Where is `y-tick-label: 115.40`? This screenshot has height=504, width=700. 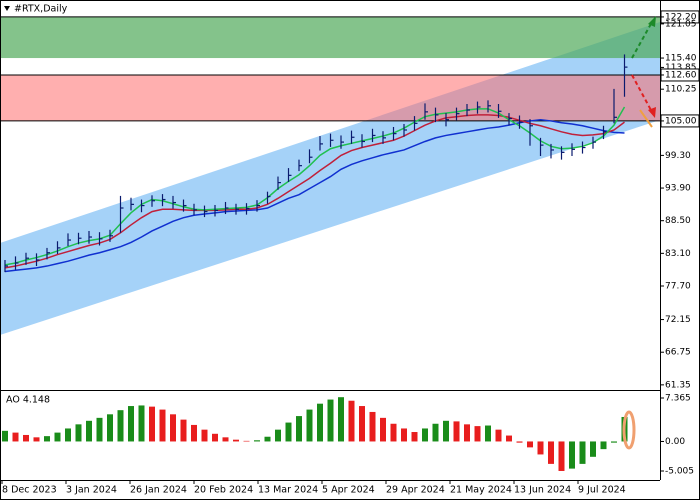
y-tick-label: 115.40 is located at coordinates (681, 59).